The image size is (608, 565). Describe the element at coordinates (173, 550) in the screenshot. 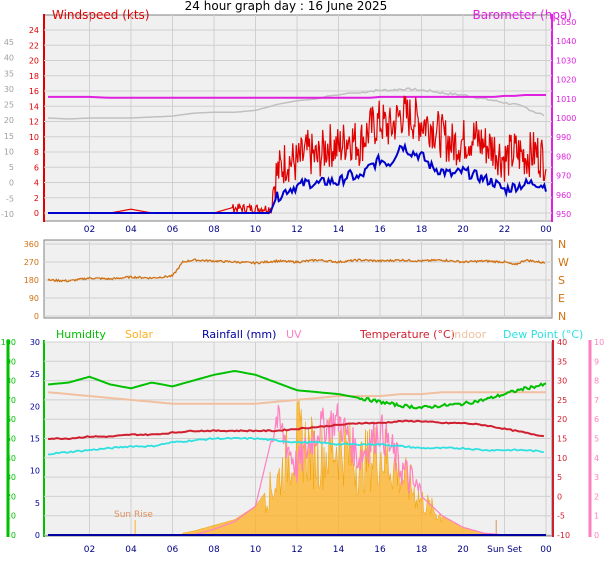

I see `climate-x-tick-label: 06` at that location.